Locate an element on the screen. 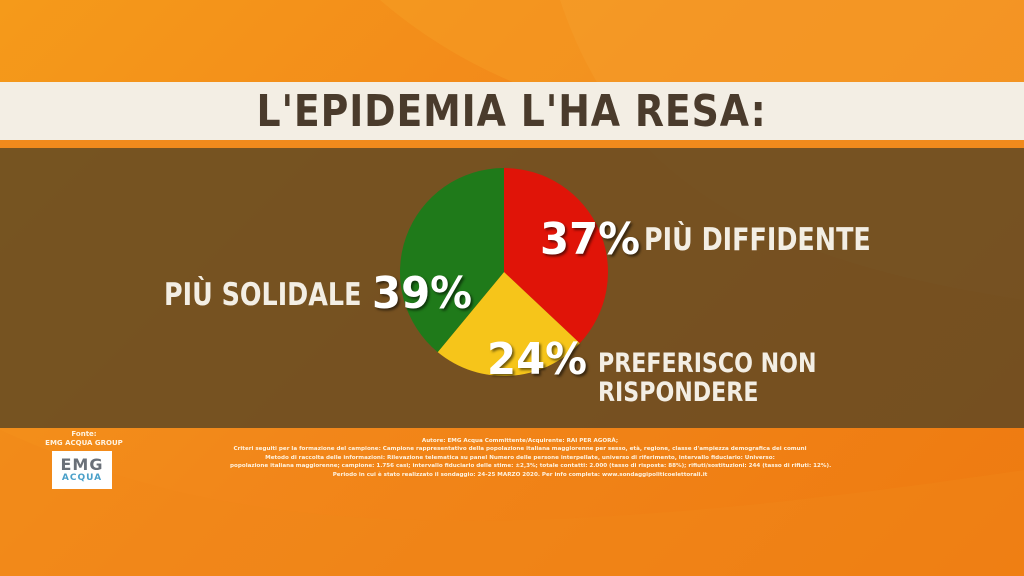 The image size is (1024, 576). source-name: EMG ACQUA GROUP is located at coordinates (84, 443).